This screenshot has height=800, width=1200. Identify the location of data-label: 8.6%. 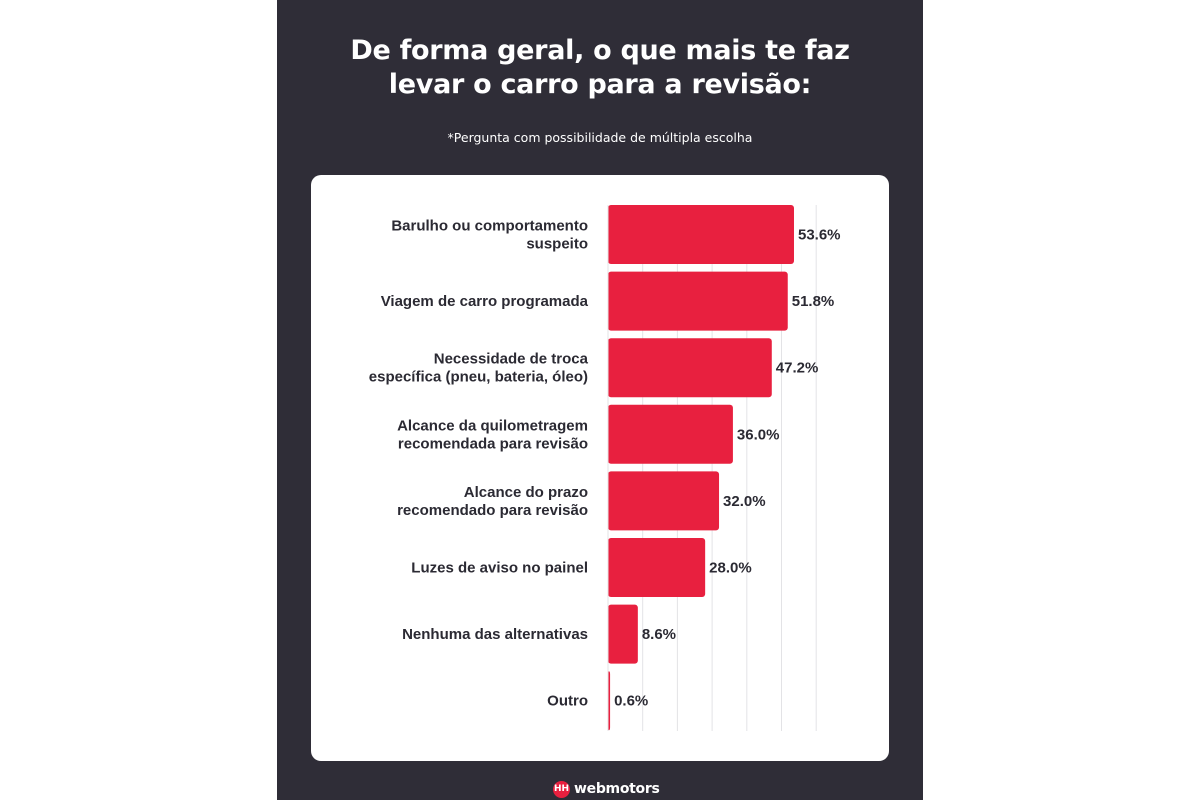
(659, 634).